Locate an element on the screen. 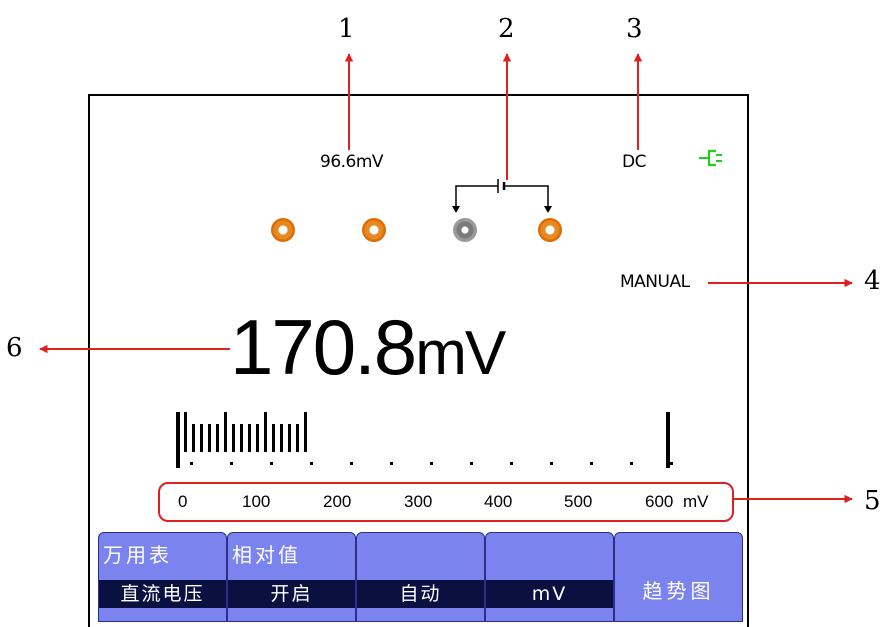 The image size is (884, 627). bar-end-marker is located at coordinates (668, 440).